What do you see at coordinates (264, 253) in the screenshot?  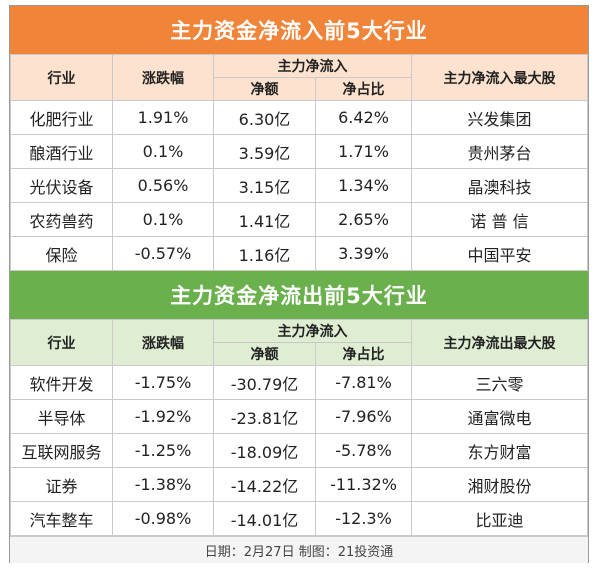 I see `amount-cell: 1.16亿` at bounding box center [264, 253].